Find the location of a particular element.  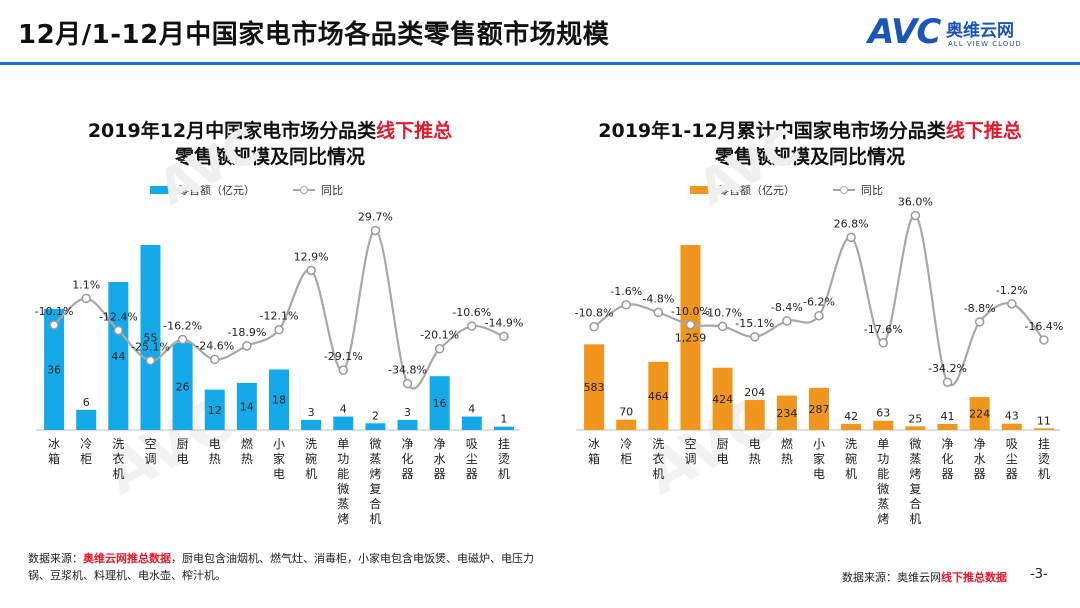

left-yoy-label-0: -10.1% is located at coordinates (54, 311).